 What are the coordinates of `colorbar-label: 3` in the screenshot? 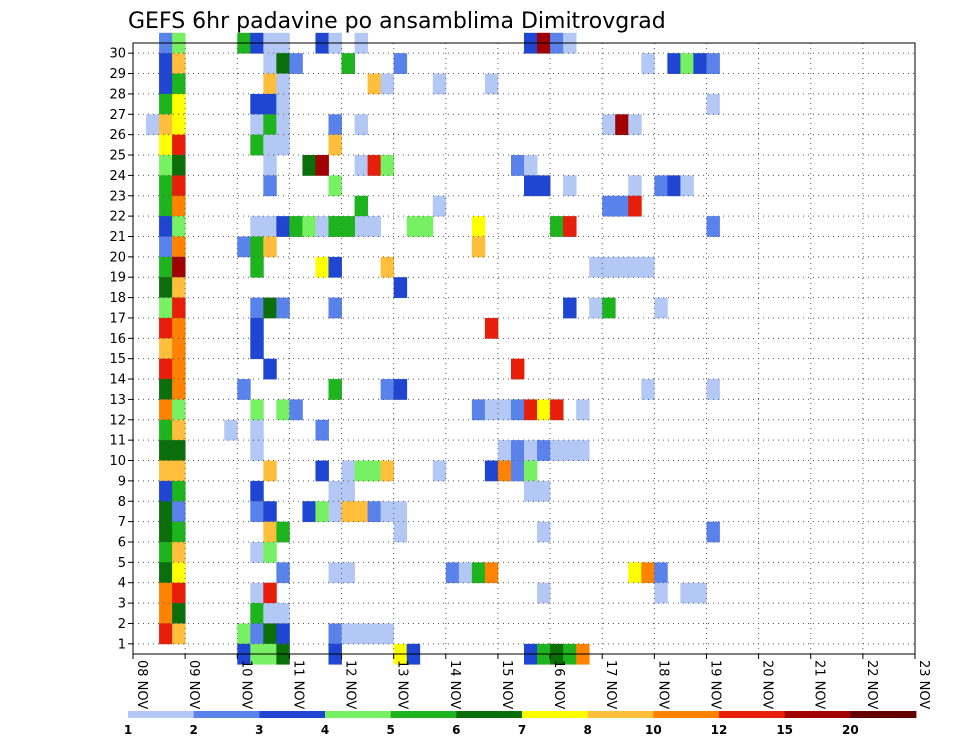 It's located at (259, 730).